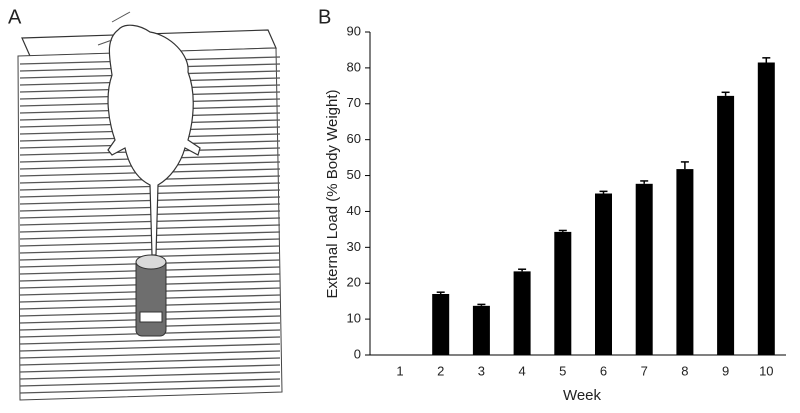 Image resolution: width=800 pixels, height=413 pixels. Describe the element at coordinates (354, 246) in the screenshot. I see `y-tick-label: 30` at that location.